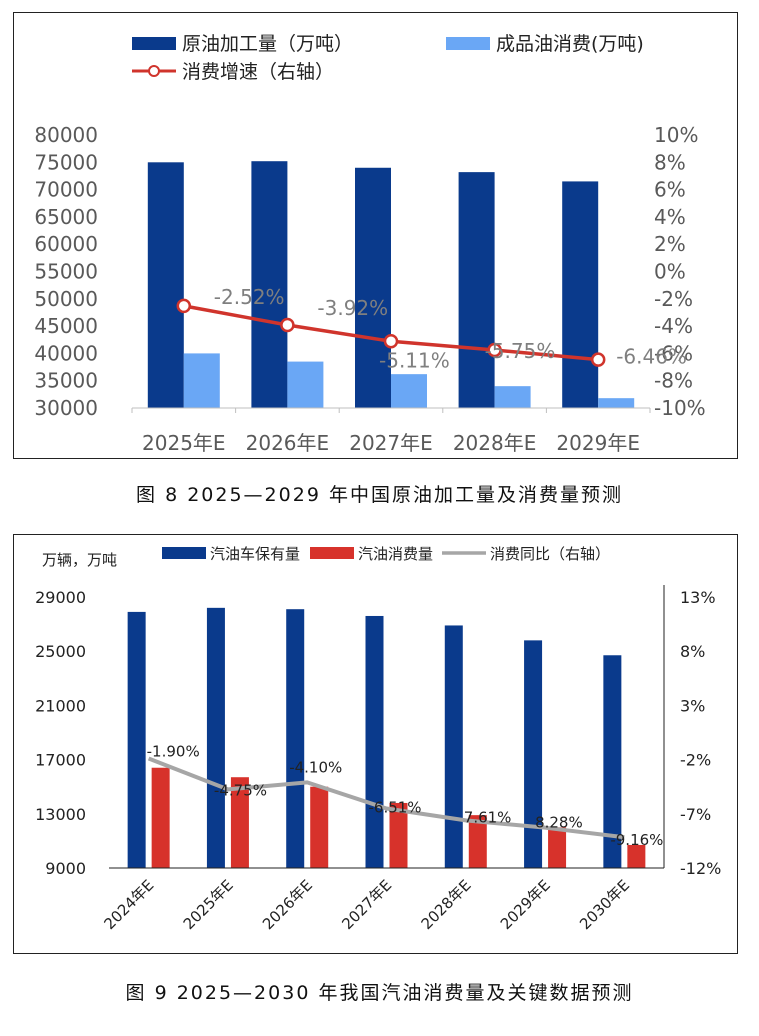 The width and height of the screenshot is (759, 1036). What do you see at coordinates (670, 217) in the screenshot?
I see `y-right-tick-label: 4%` at bounding box center [670, 217].